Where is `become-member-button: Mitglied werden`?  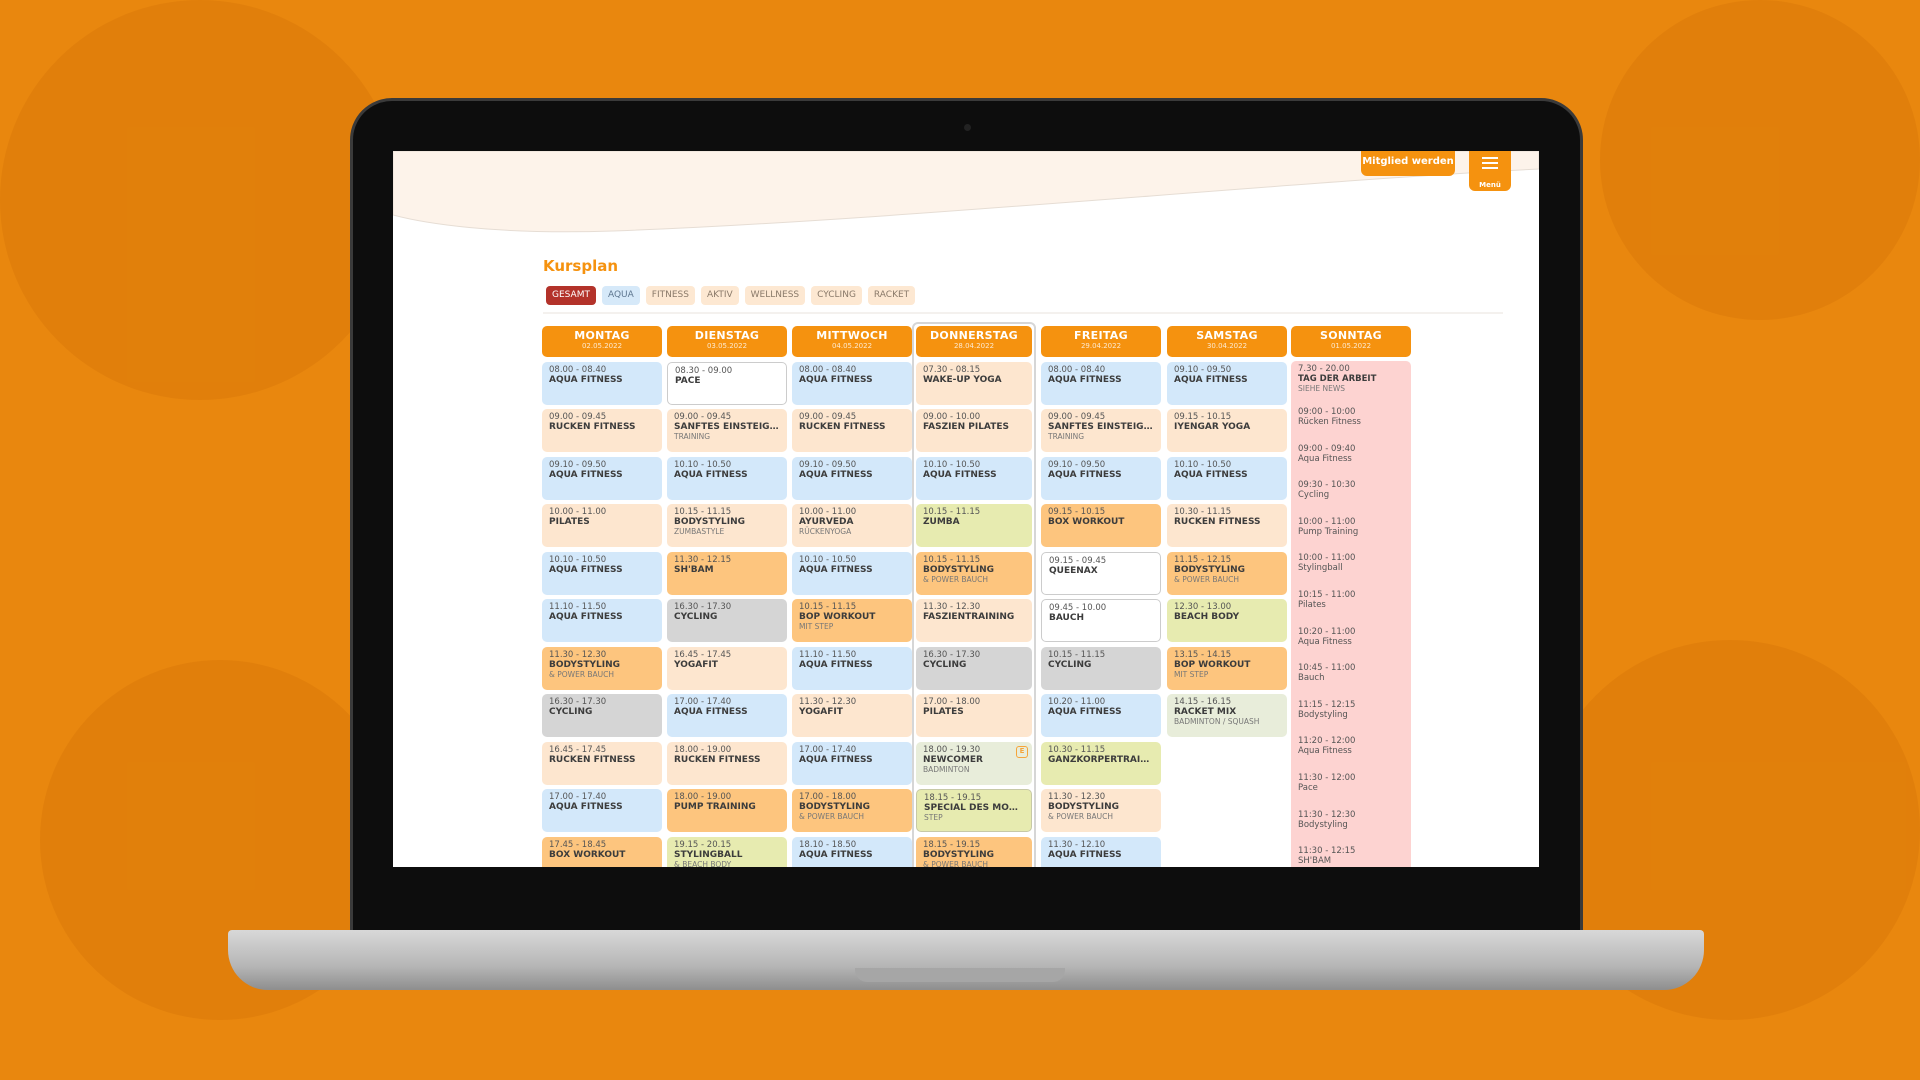 become-member-button: Mitglied werden is located at coordinates (1408, 163).